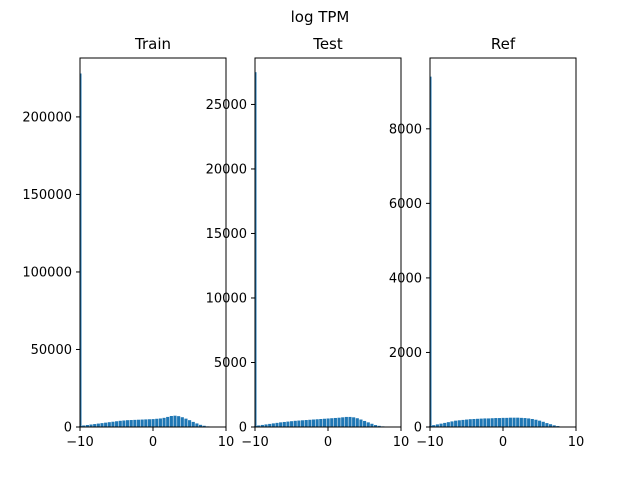 The width and height of the screenshot is (640, 480). I want to click on panel-title: Ref, so click(503, 44).